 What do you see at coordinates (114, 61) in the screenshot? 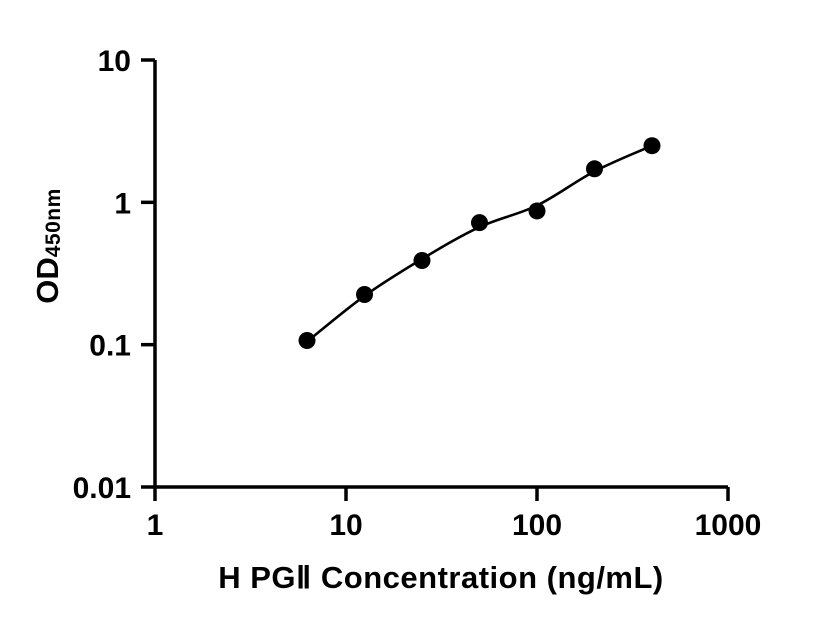
I see `y-tick-label: 10` at bounding box center [114, 61].